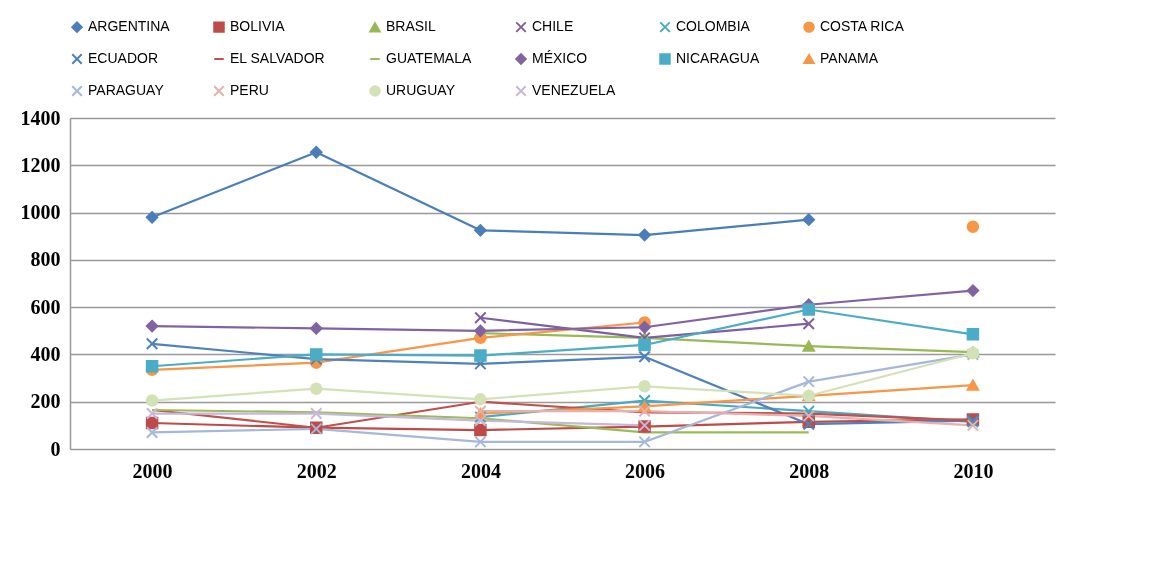 The width and height of the screenshot is (1174, 579). I want to click on legend-label: MÉXICO, so click(560, 58).